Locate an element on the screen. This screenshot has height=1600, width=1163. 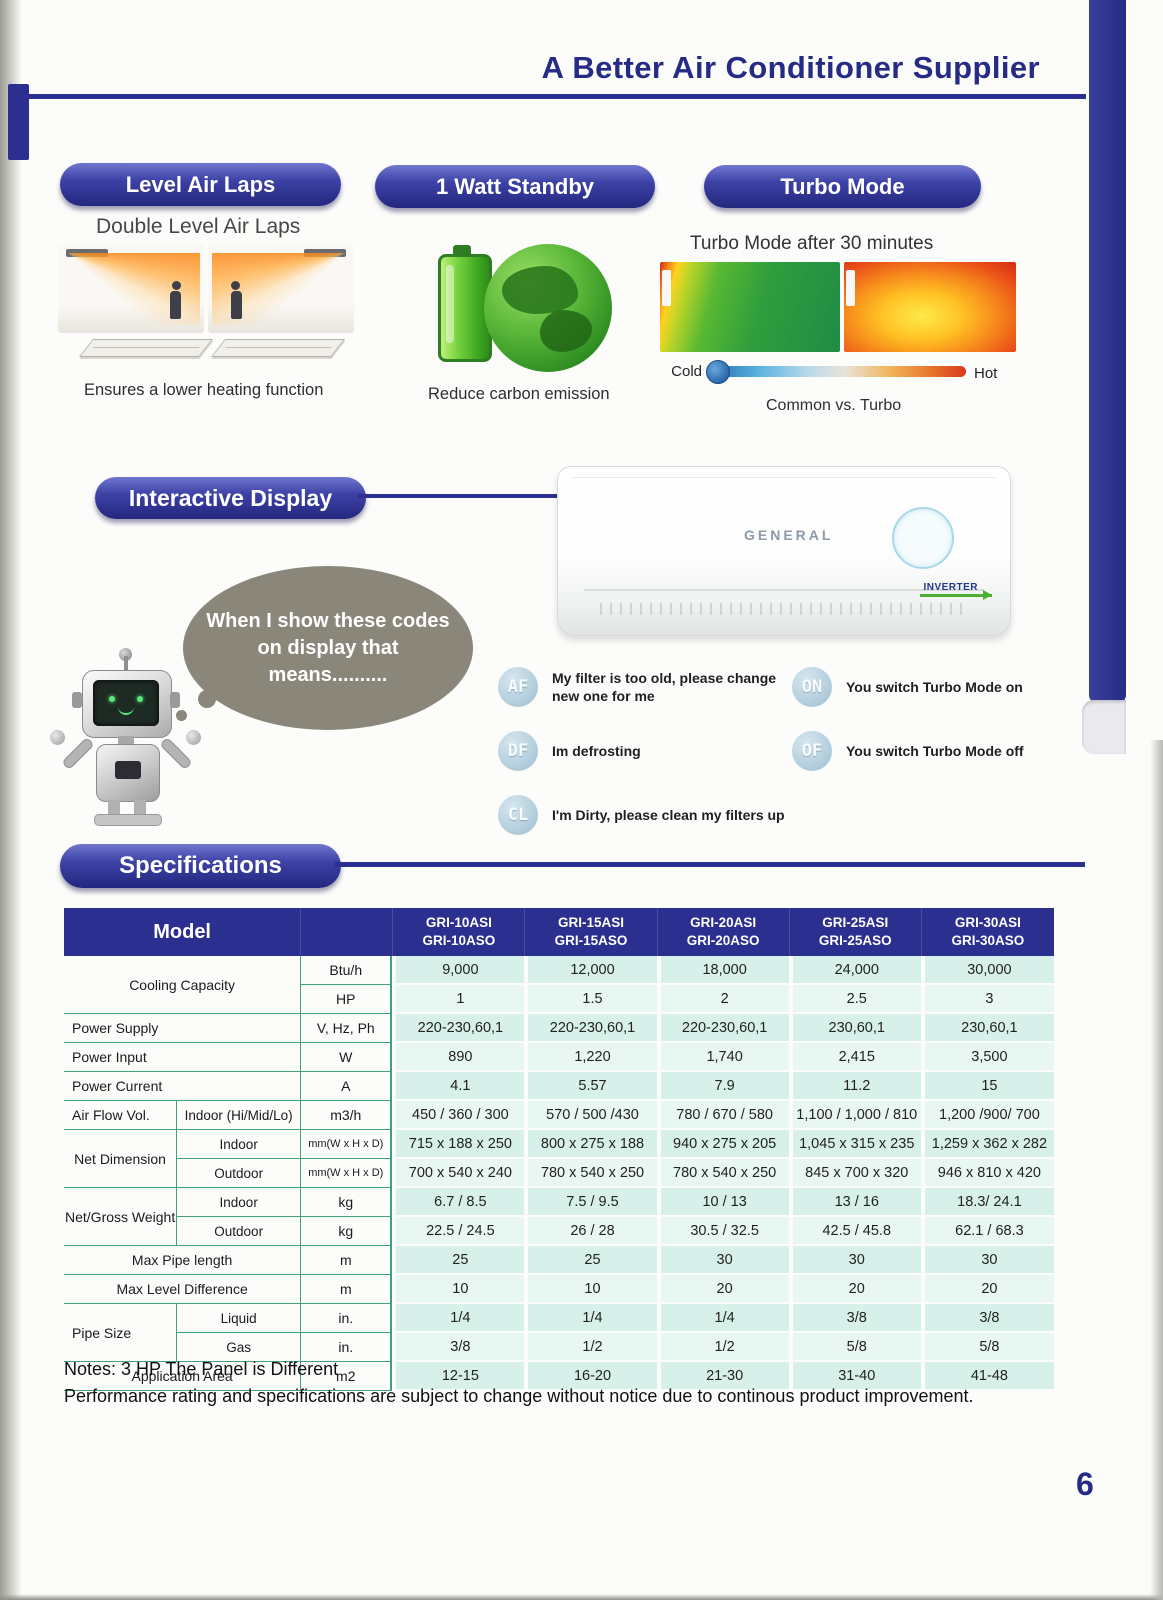
spec-unit-label: HP is located at coordinates (346, 999).